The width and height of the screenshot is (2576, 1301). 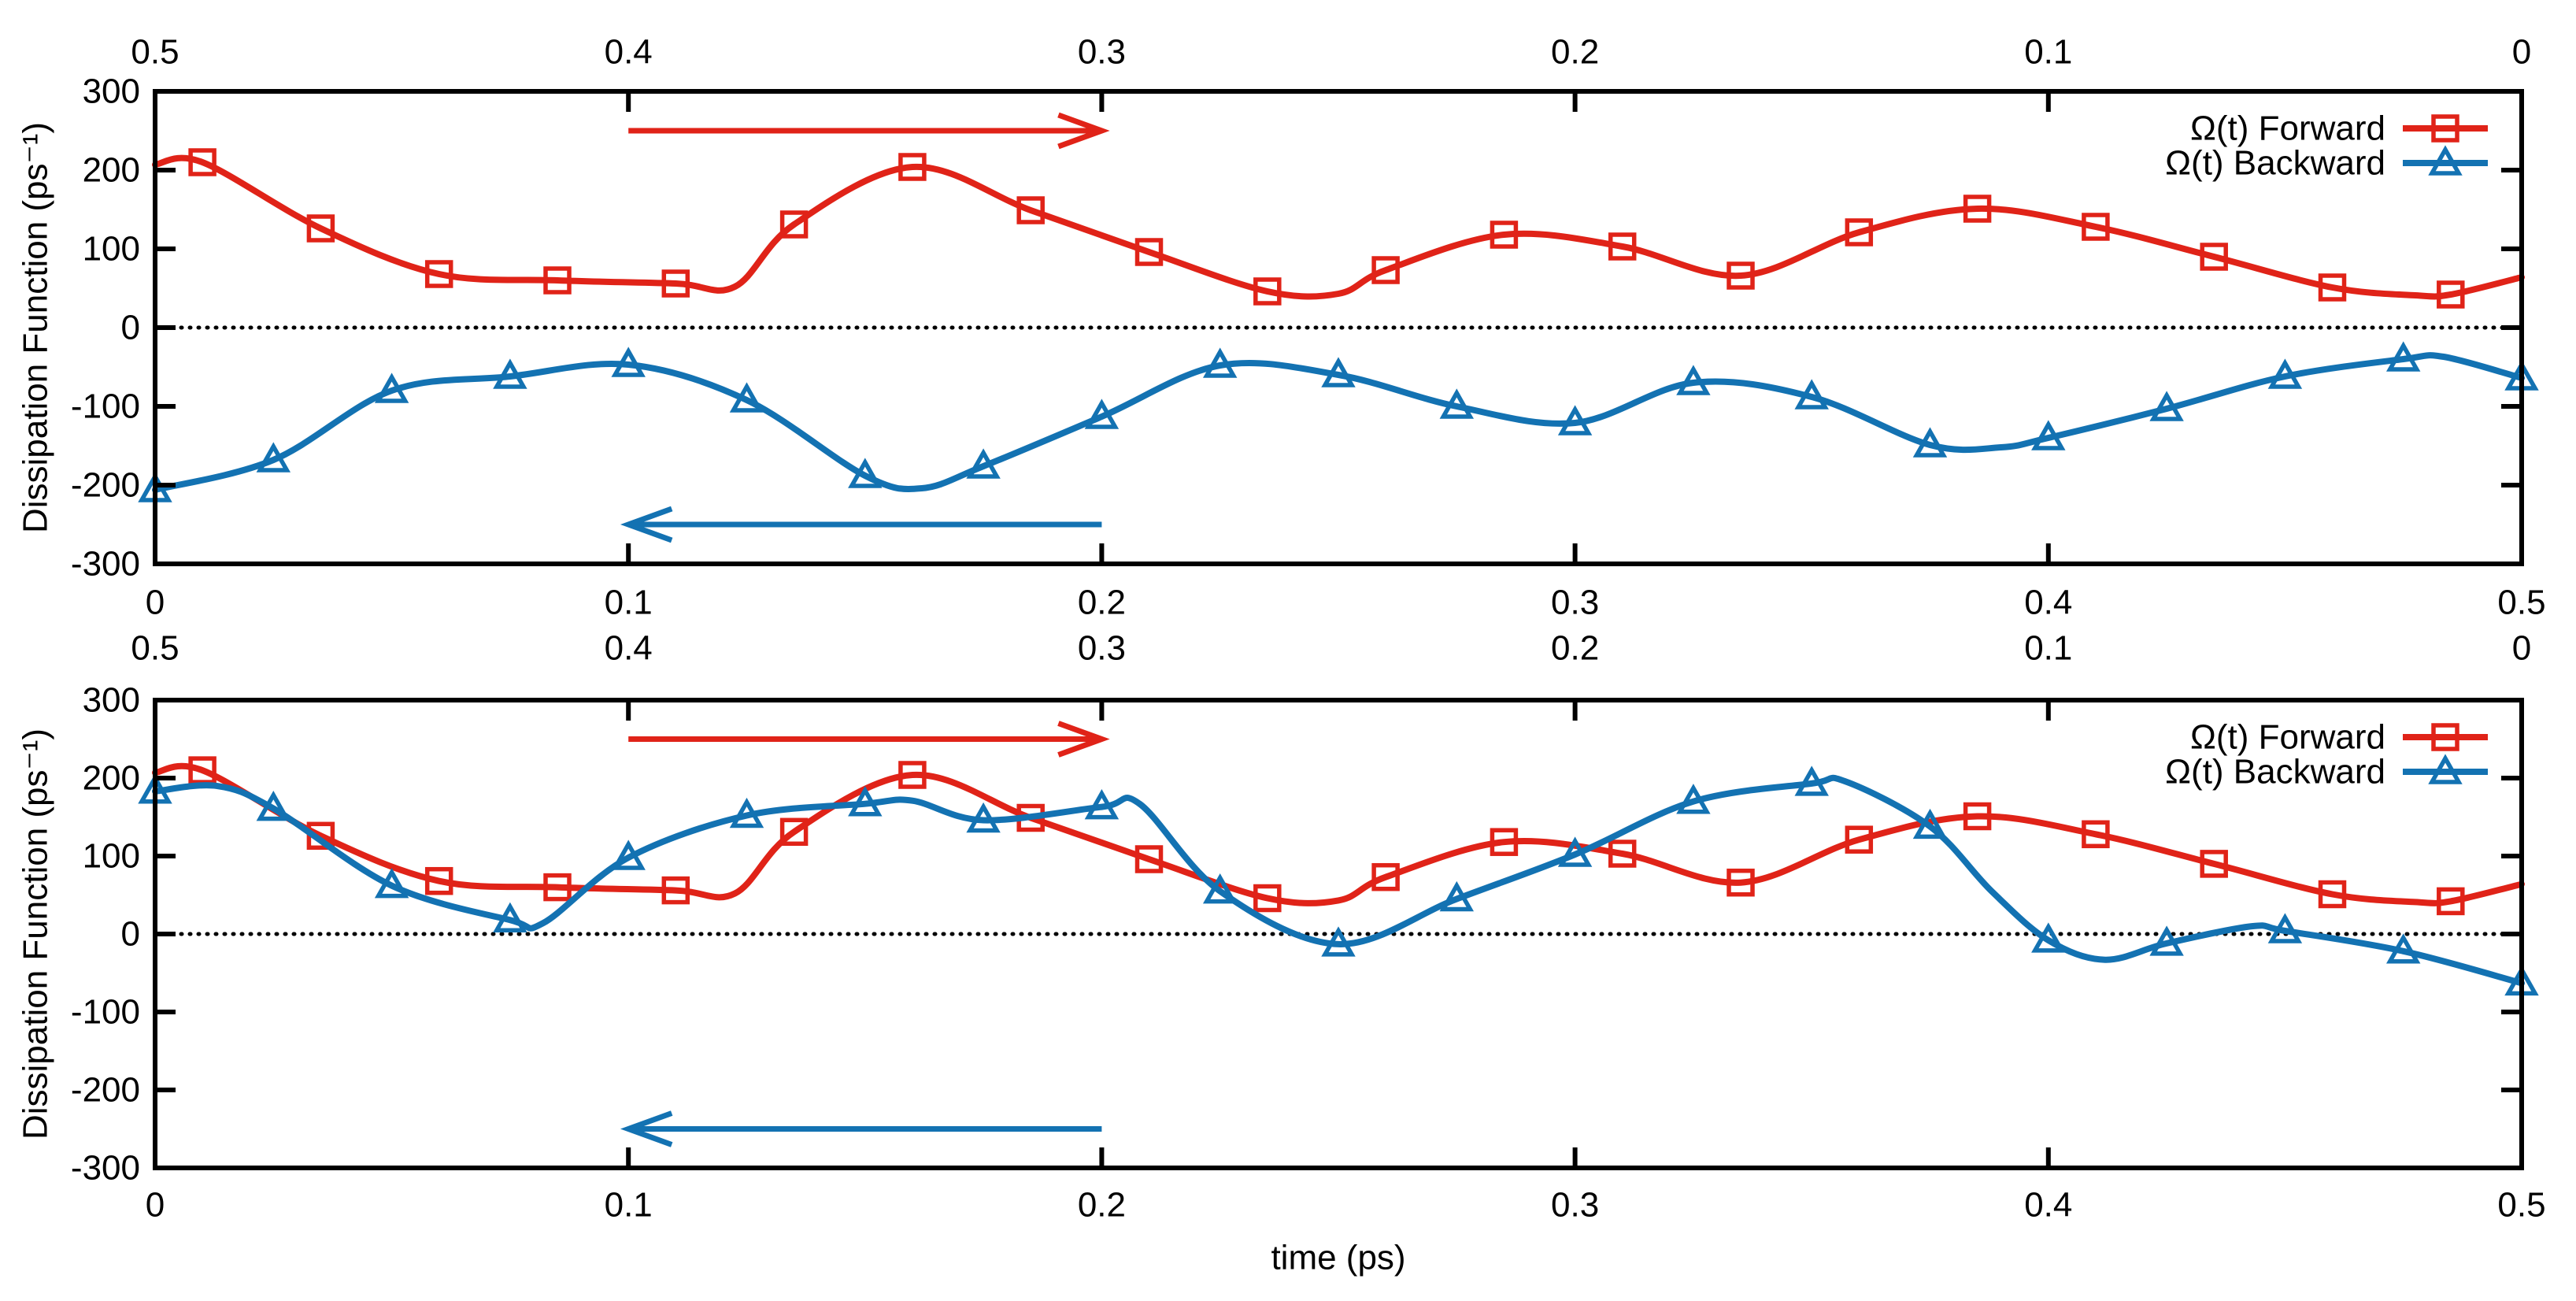 I want to click on y-axis-title-top: Dissipation Function (ps⁻¹), so click(x=36, y=327).